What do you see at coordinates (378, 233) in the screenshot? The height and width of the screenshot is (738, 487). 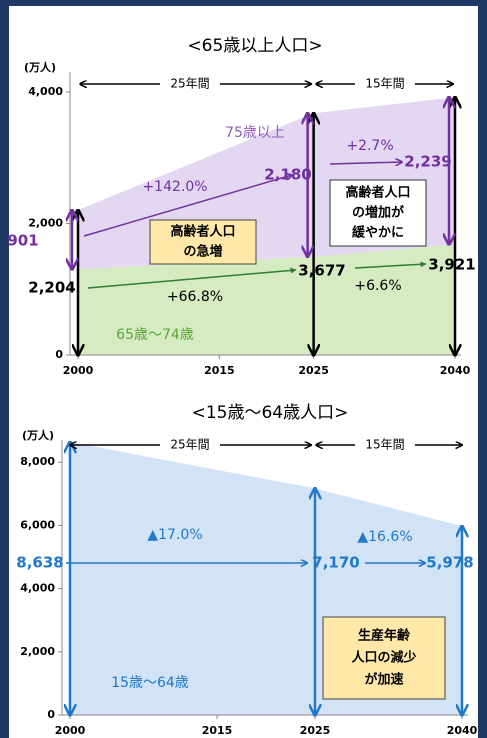 I see `note: 緩やかに` at bounding box center [378, 233].